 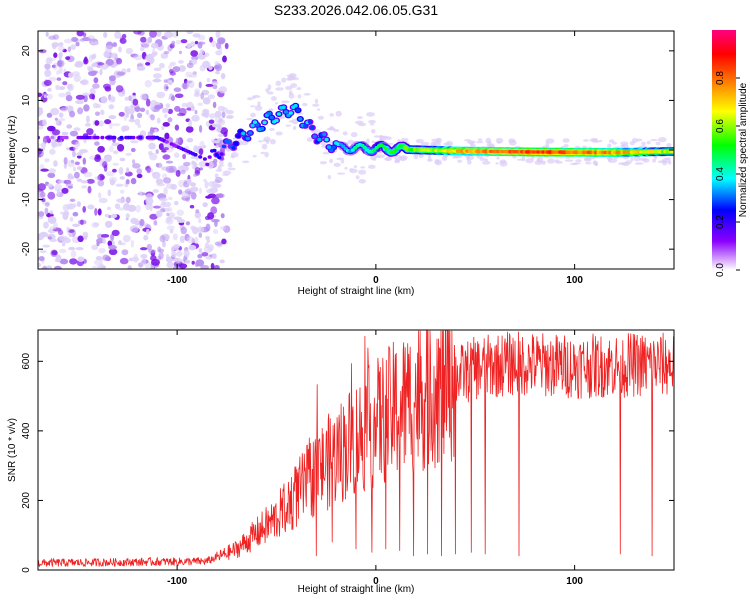 What do you see at coordinates (724, 150) in the screenshot?
I see `colorbar-gradient` at bounding box center [724, 150].